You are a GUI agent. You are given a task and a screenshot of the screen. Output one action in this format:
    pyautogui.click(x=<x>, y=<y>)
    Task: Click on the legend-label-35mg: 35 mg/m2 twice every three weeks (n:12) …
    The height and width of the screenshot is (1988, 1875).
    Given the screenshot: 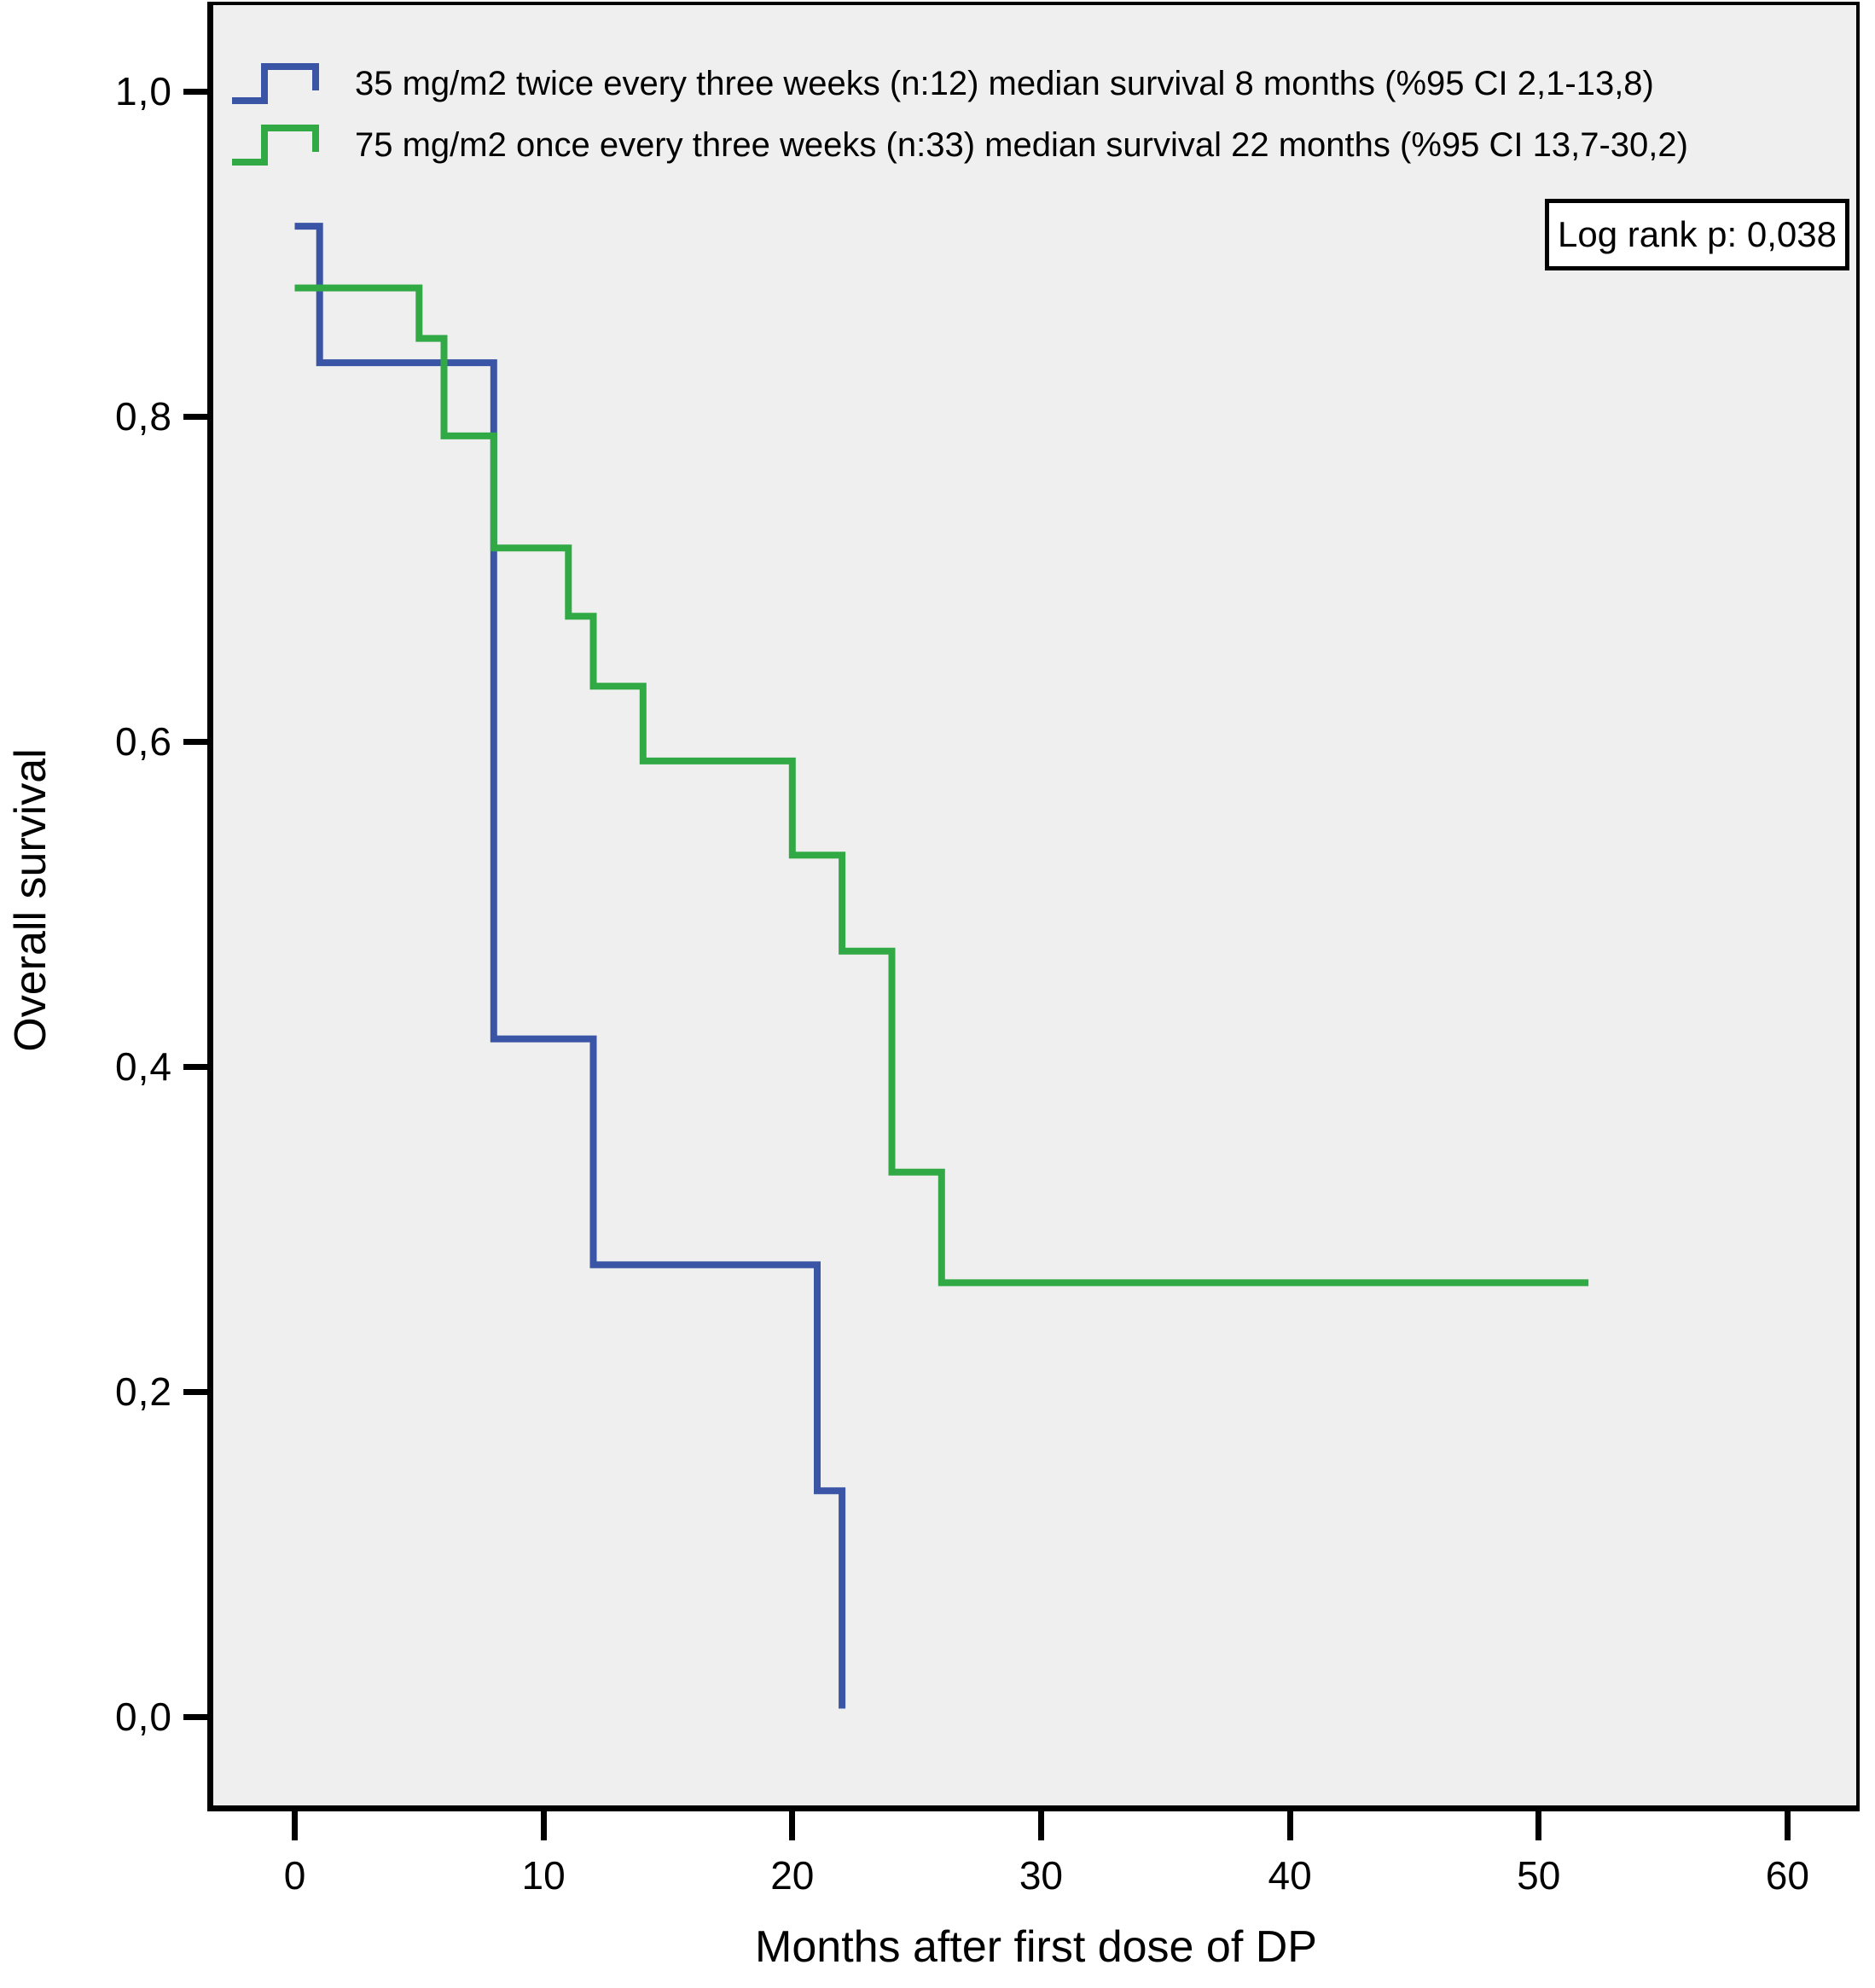 What is the action you would take?
    pyautogui.click(x=1004, y=83)
    